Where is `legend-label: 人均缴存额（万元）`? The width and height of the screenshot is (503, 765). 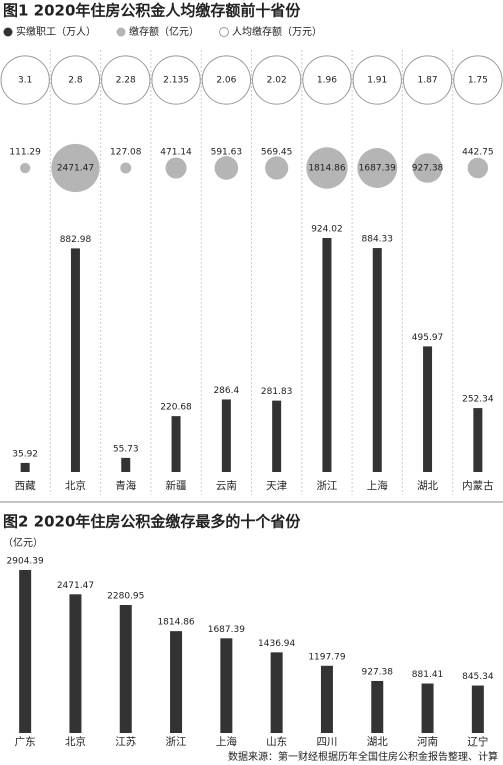
legend-label: 人均缴存额（万元） is located at coordinates (277, 31).